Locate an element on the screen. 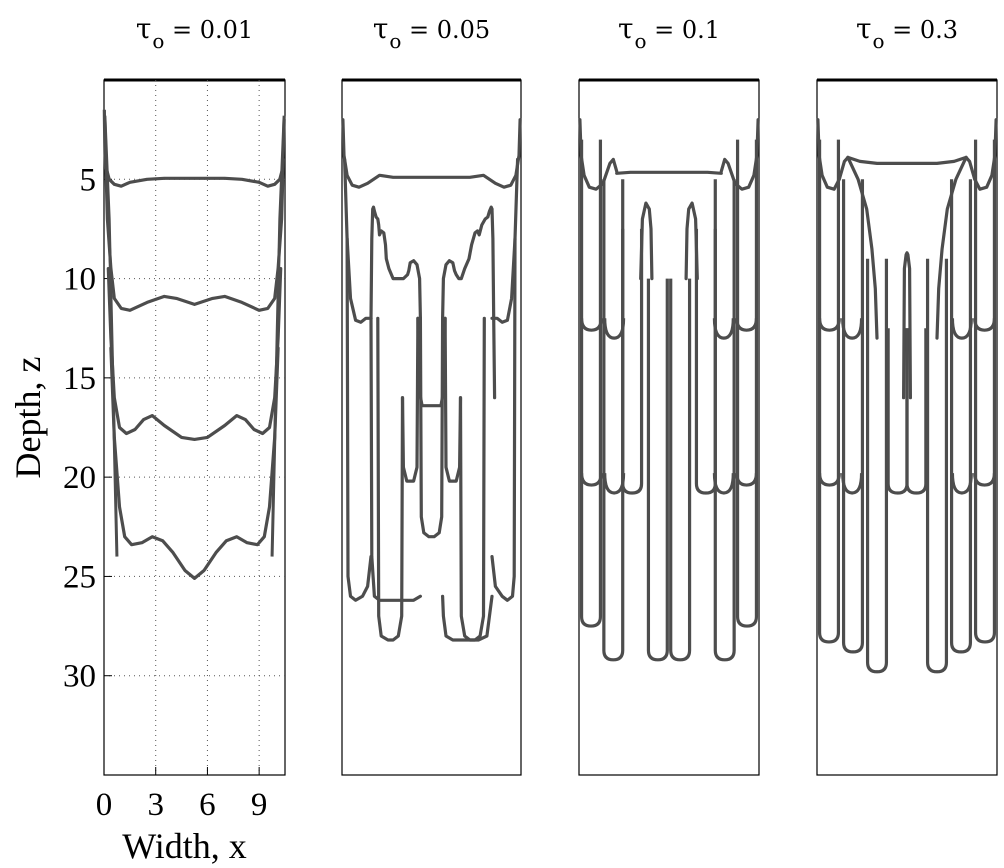 Image resolution: width=1004 pixels, height=868 pixels. x-tick-label: 6 is located at coordinates (207, 805).